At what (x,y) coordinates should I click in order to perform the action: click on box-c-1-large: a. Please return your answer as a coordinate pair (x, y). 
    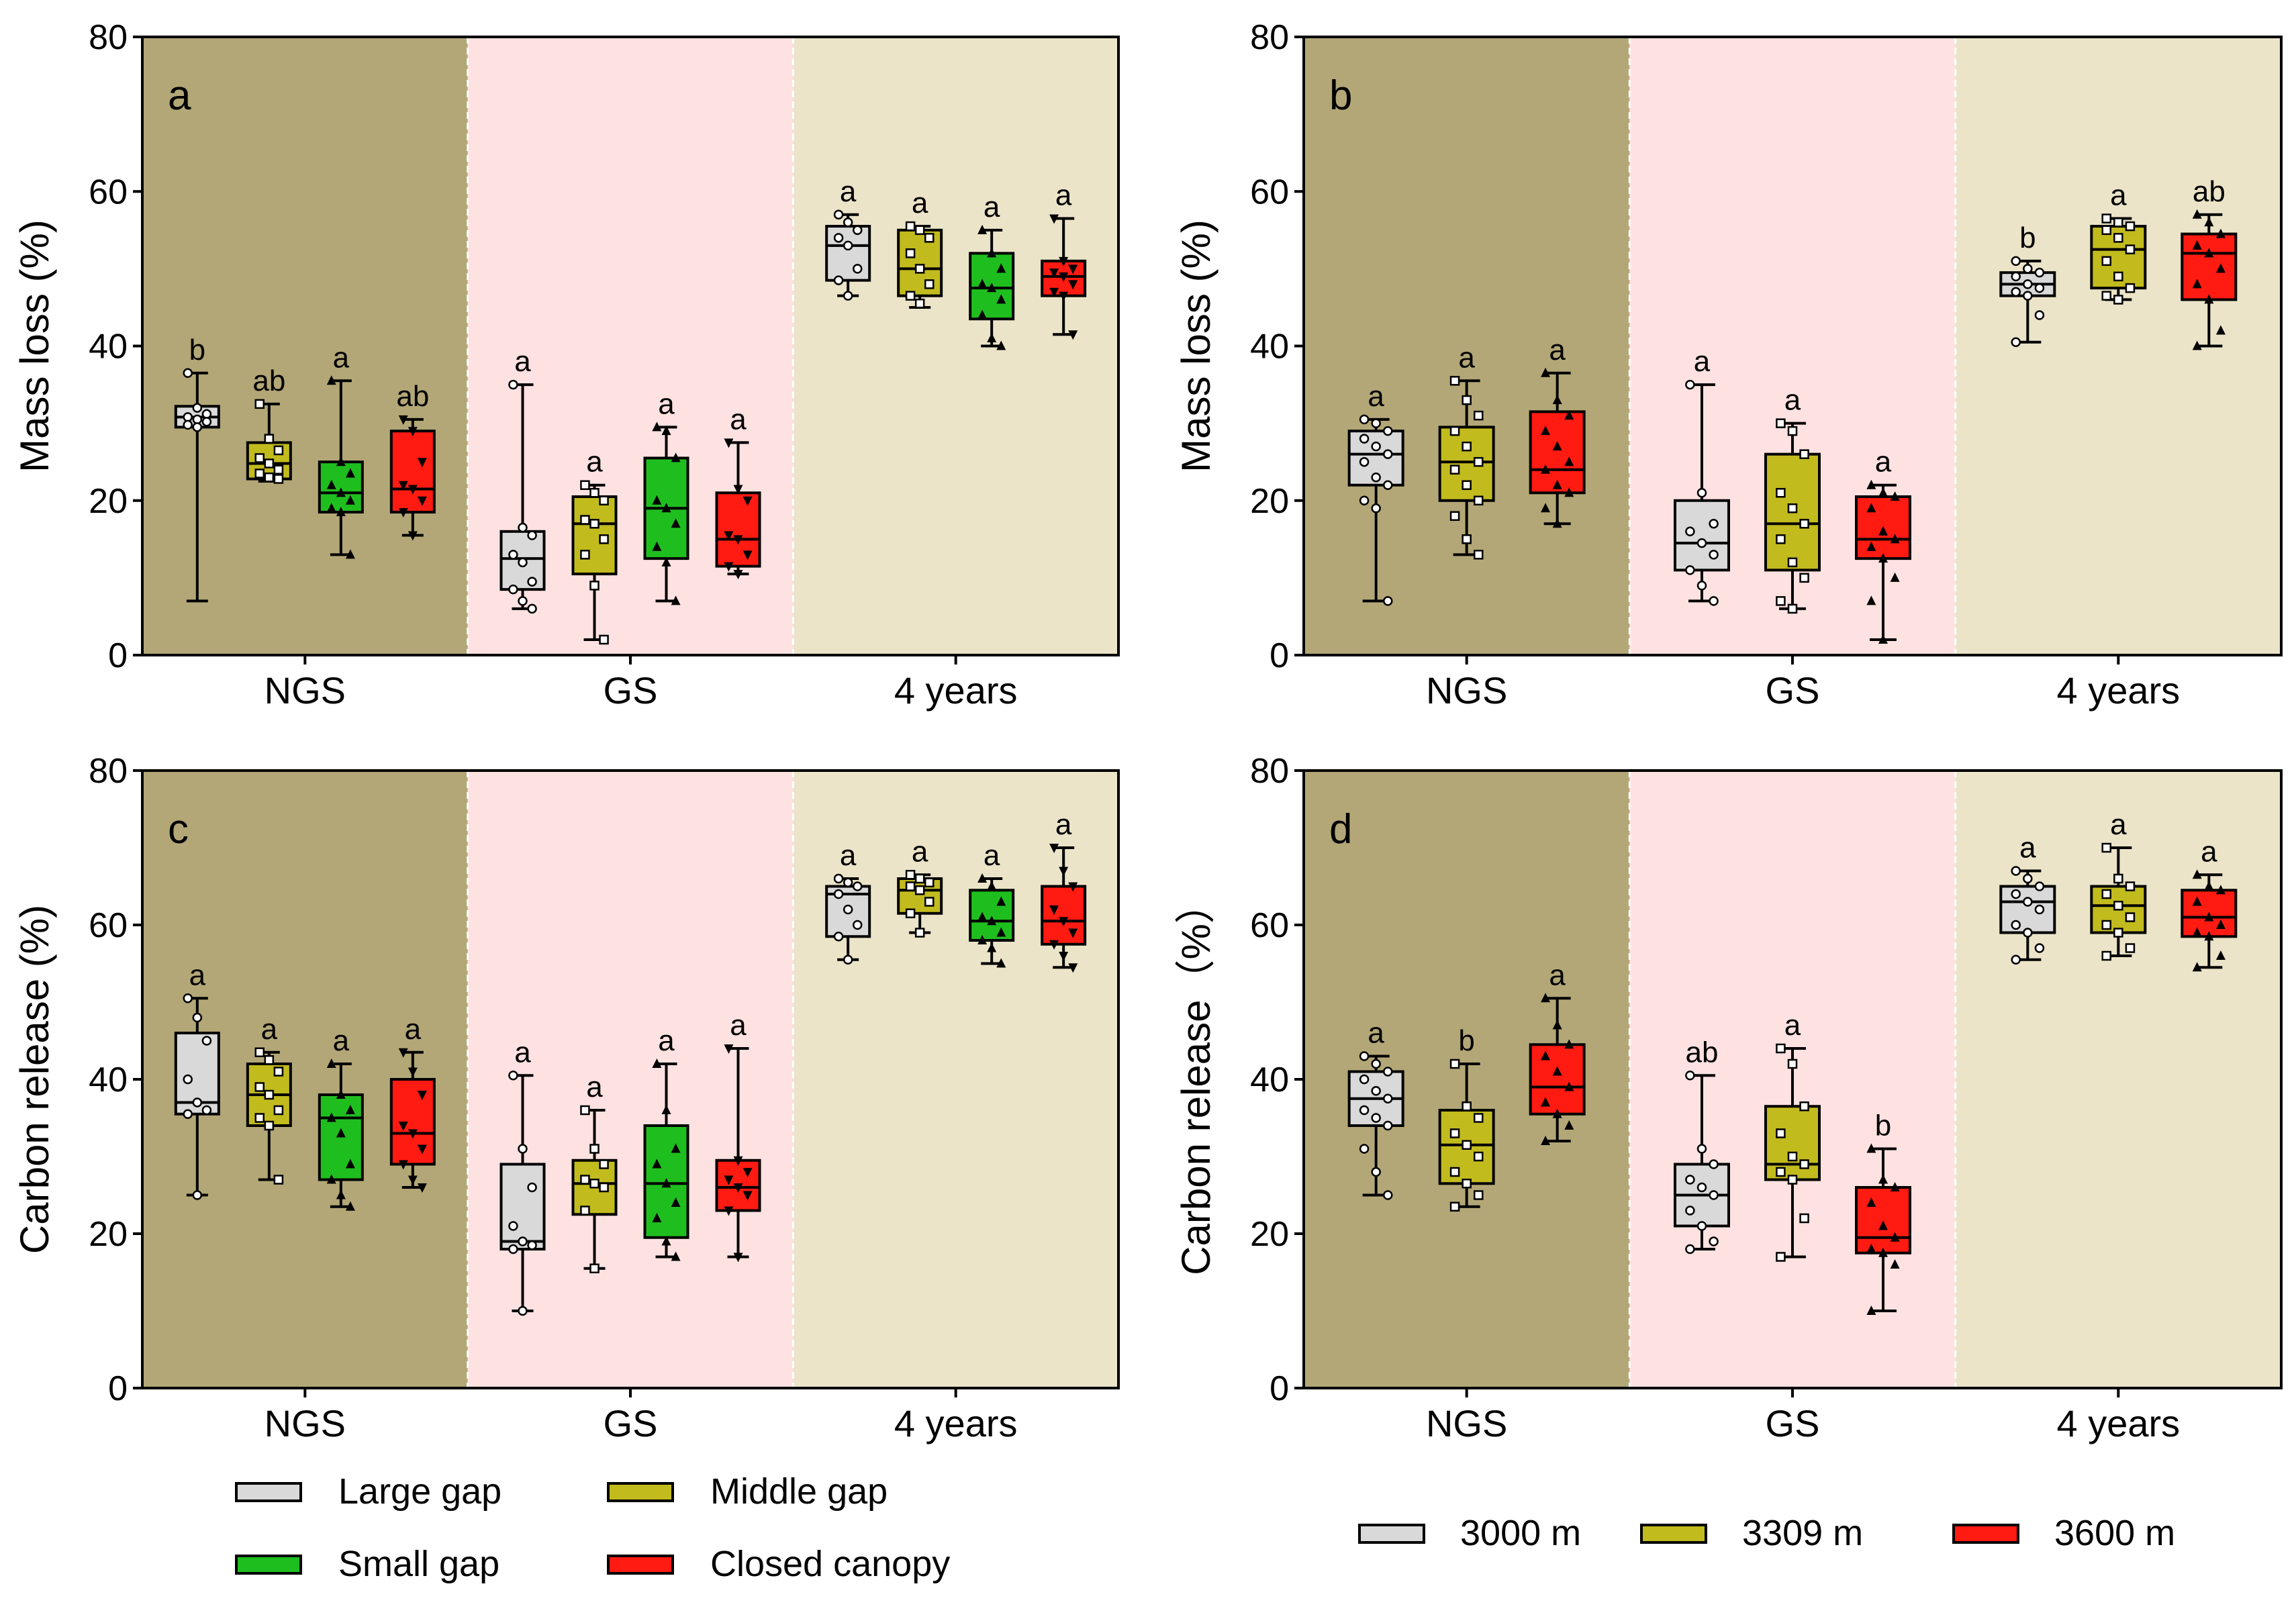
    Looking at the image, I should click on (523, 1176).